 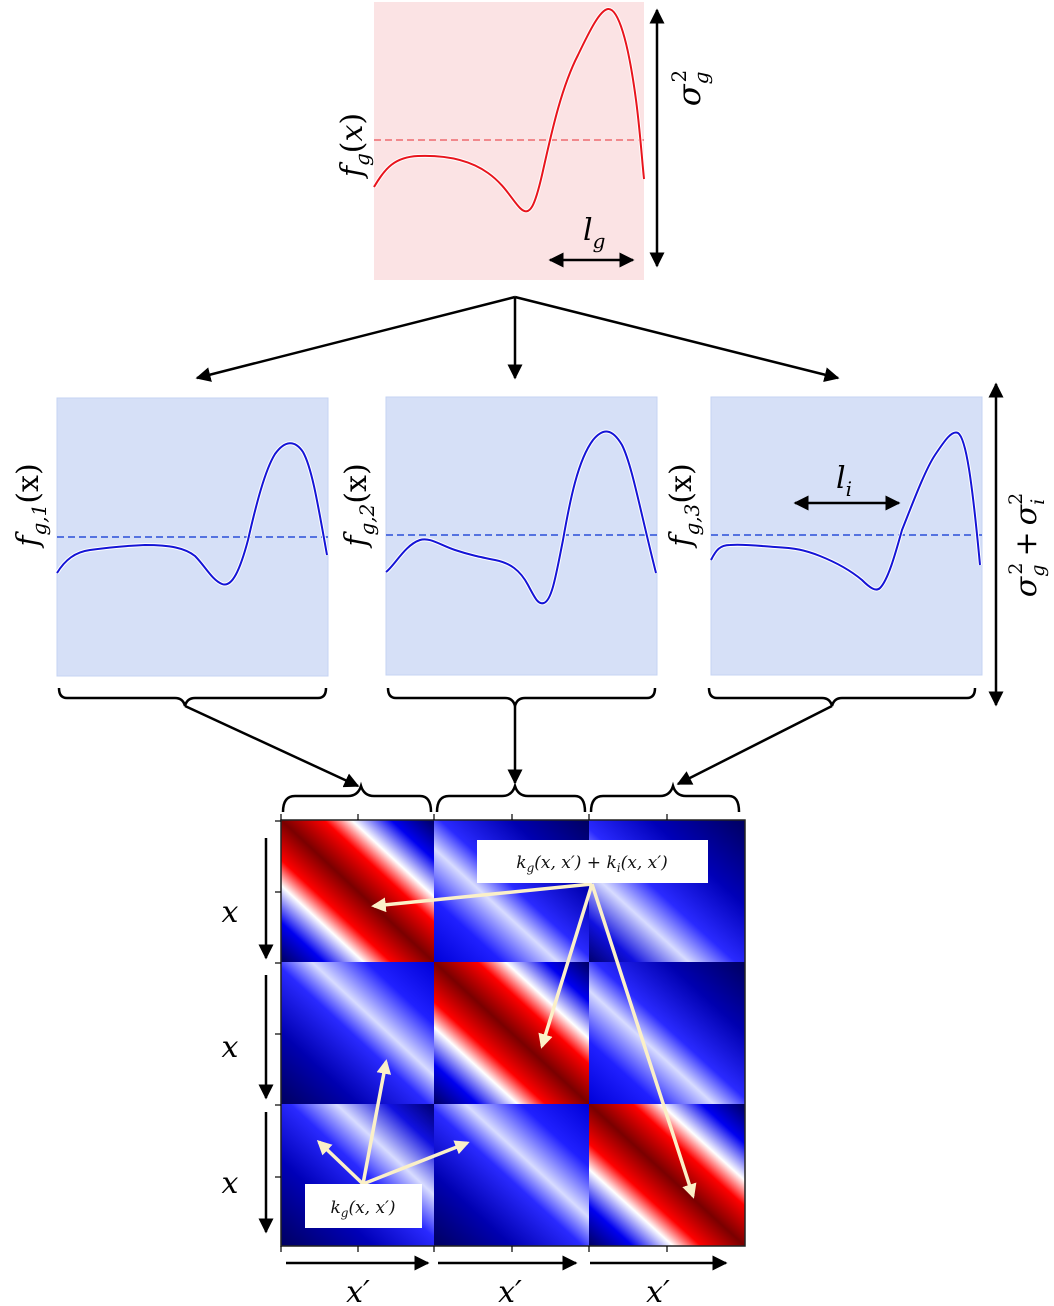 I want to click on child-2-background, so click(x=521, y=536).